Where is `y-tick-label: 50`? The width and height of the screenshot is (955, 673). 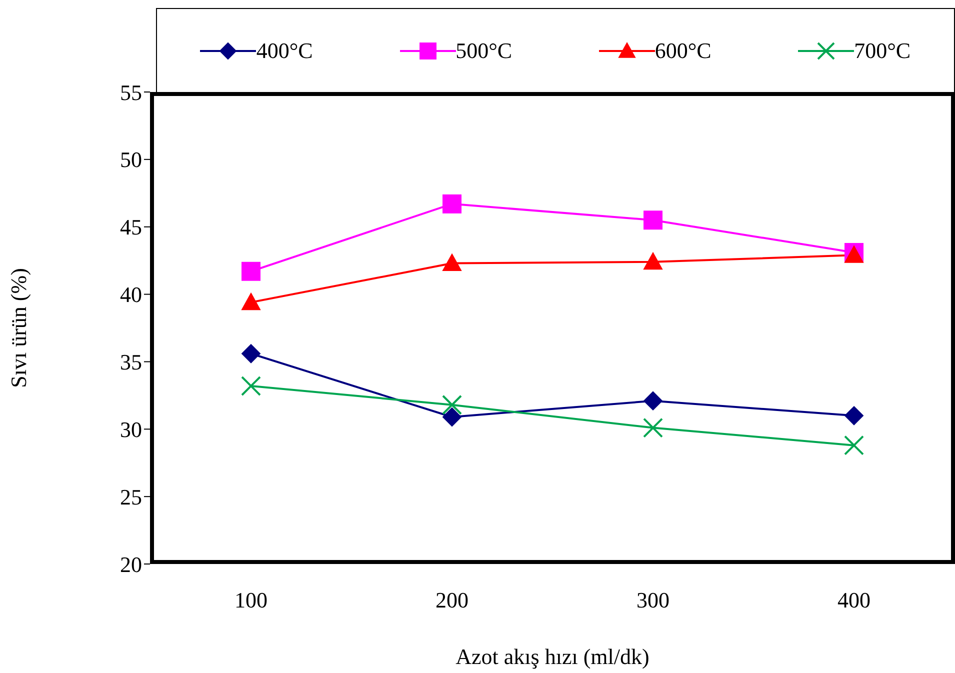
y-tick-label: 50 is located at coordinates (131, 159).